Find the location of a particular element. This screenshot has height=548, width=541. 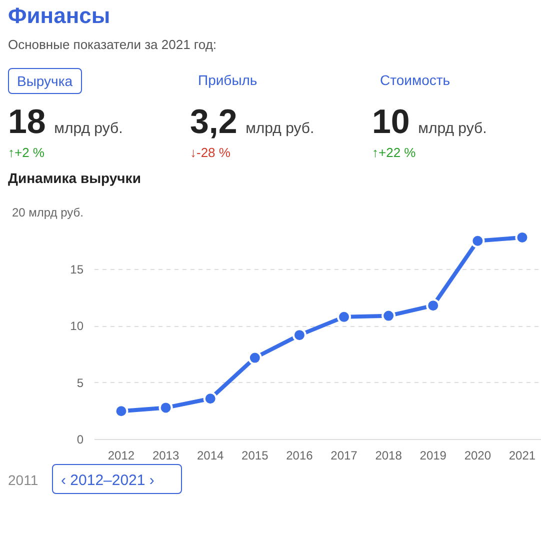

x-tick-label: 2015 is located at coordinates (255, 455).